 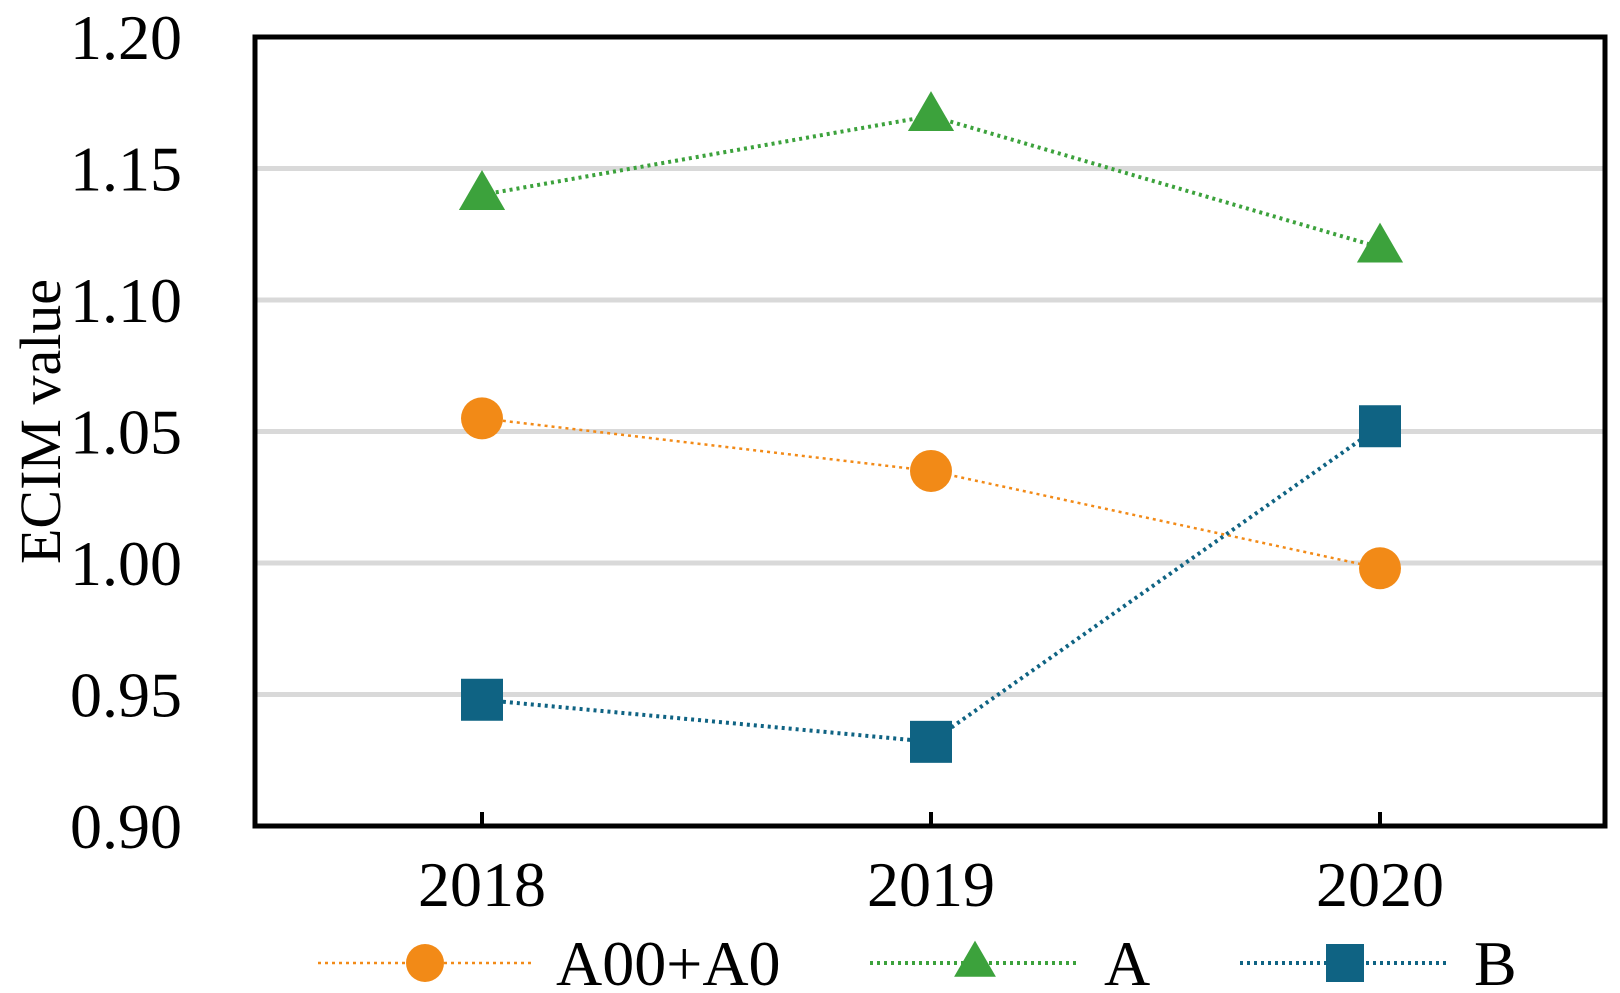 I want to click on series-a00-a0, so click(x=931, y=493).